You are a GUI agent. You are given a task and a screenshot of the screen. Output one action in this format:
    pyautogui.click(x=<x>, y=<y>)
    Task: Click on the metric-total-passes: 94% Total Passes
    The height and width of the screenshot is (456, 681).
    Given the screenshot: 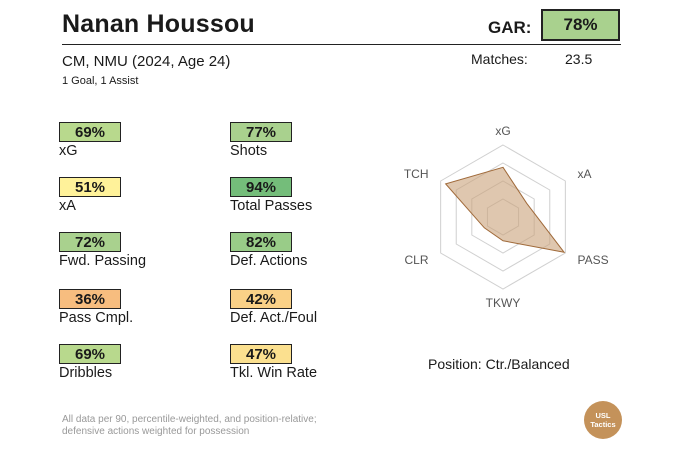 What is the action you would take?
    pyautogui.click(x=271, y=195)
    